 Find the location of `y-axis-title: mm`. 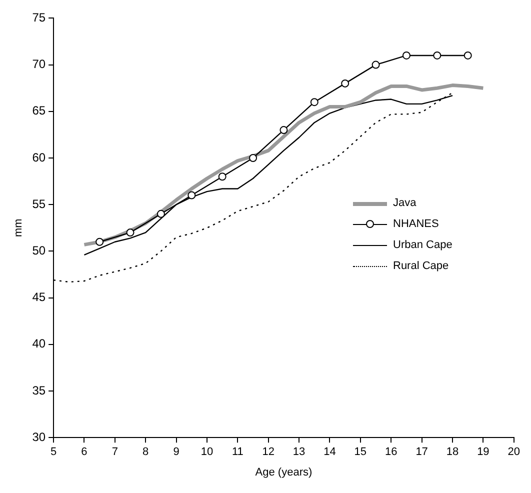

y-axis-title: mm is located at coordinates (18, 228).